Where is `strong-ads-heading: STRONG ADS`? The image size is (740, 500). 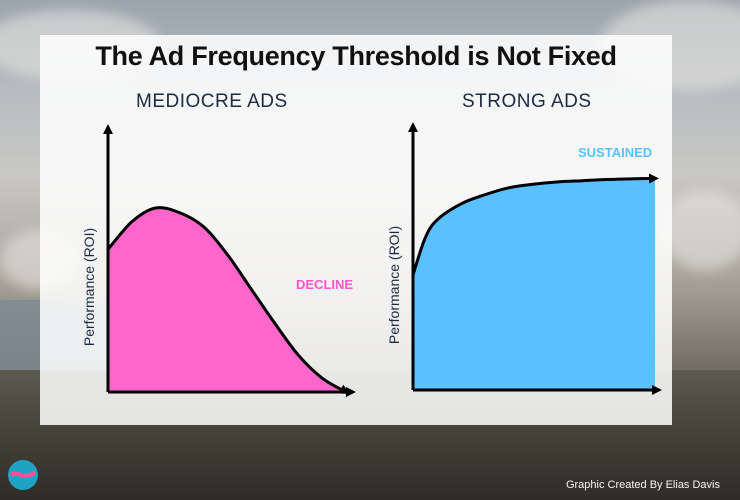 strong-ads-heading: STRONG ADS is located at coordinates (527, 101).